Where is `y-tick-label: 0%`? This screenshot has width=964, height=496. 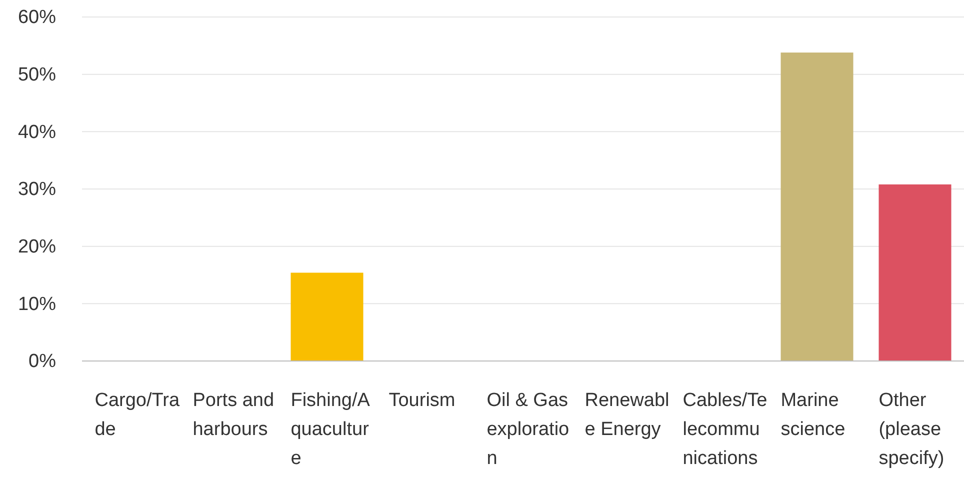
y-tick-label: 0% is located at coordinates (42, 361).